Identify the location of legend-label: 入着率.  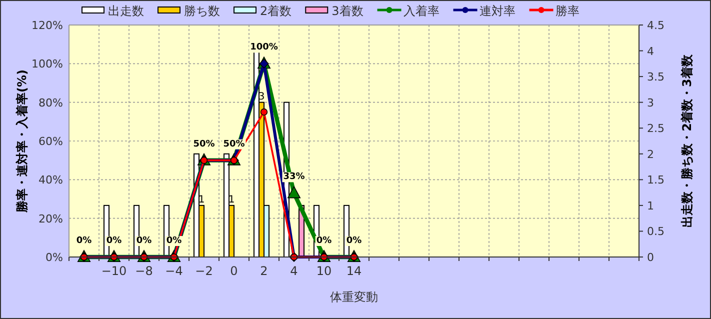
(421, 11).